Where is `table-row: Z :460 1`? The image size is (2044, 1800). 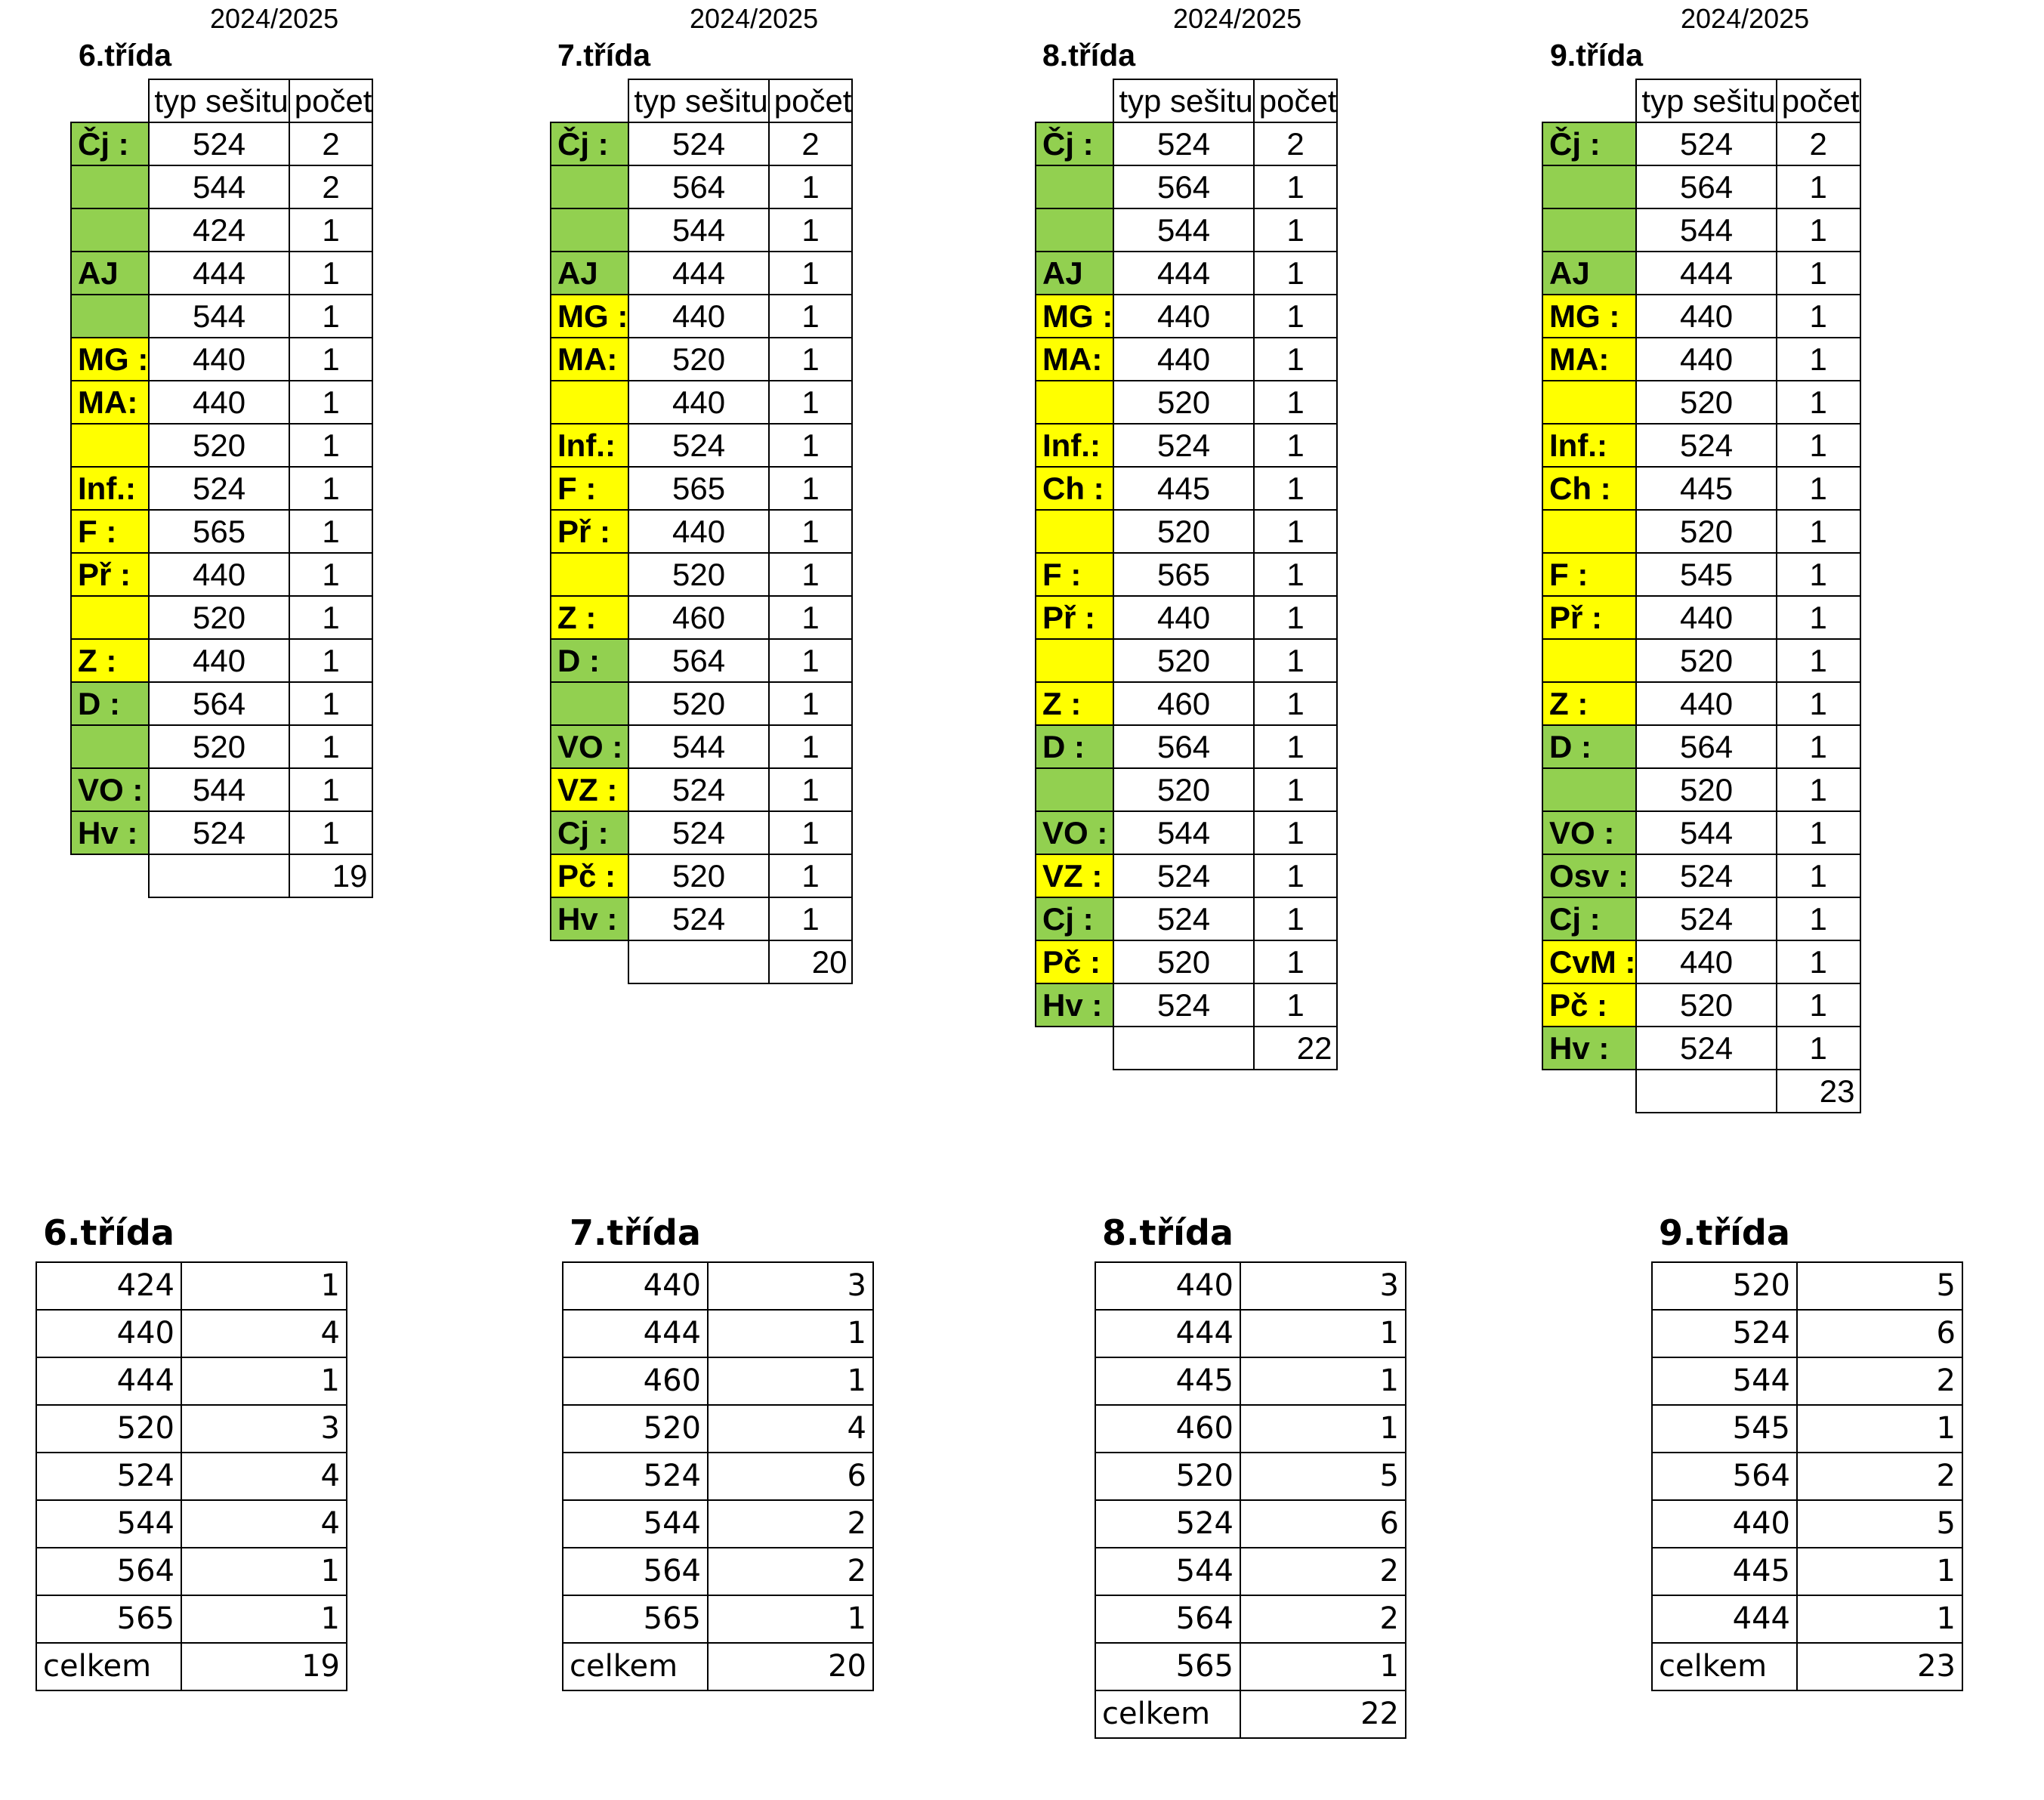
table-row: Z :460 1 is located at coordinates (1186, 703).